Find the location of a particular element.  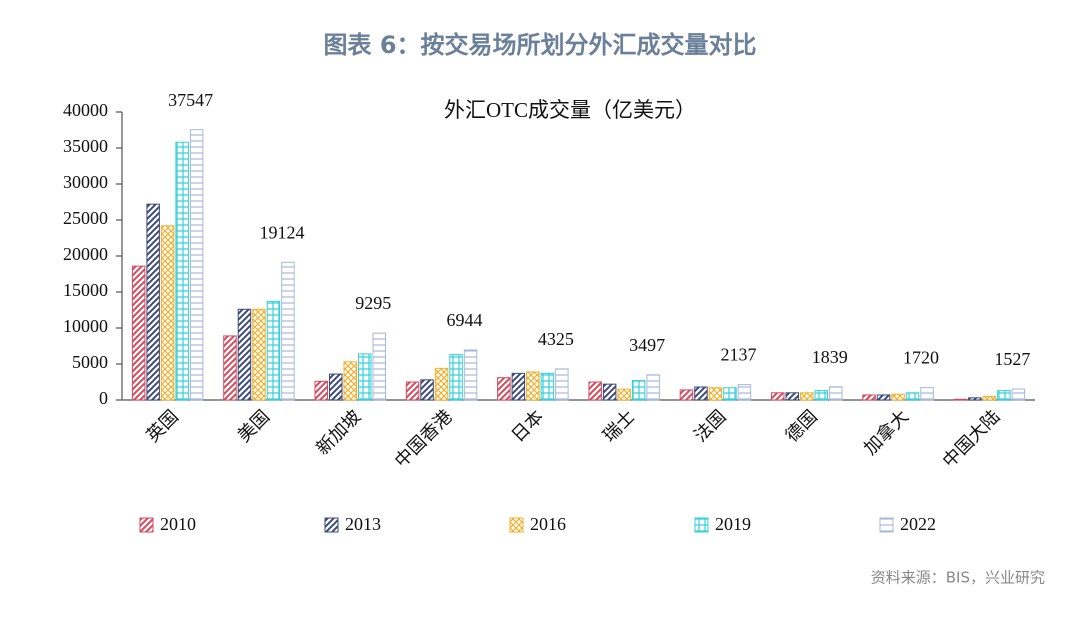

data-label: 6944 is located at coordinates (465, 320).